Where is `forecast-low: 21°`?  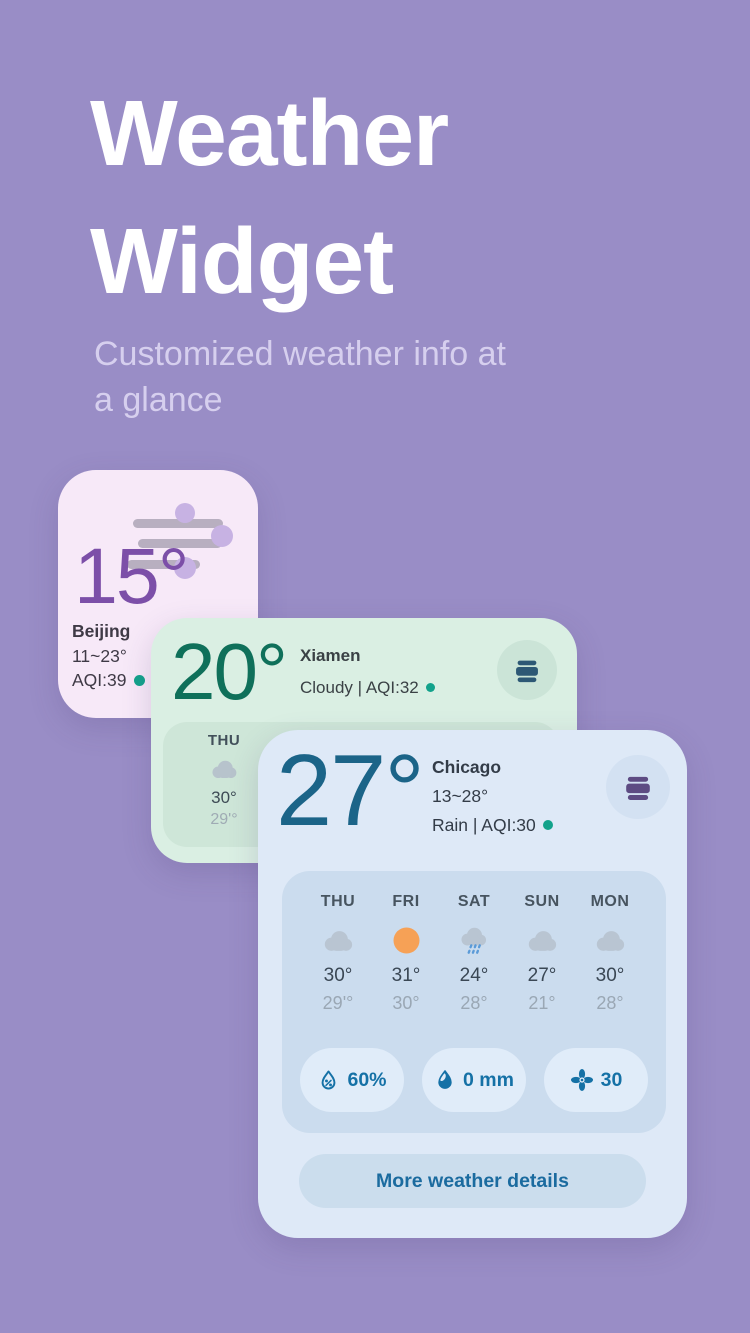
forecast-low: 21° is located at coordinates (542, 1003).